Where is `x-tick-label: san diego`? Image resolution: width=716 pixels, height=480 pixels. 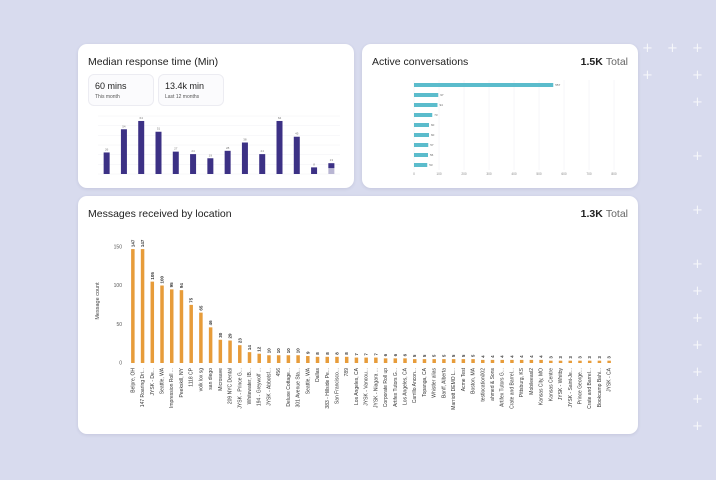
x-tick-label: san diego is located at coordinates (211, 379).